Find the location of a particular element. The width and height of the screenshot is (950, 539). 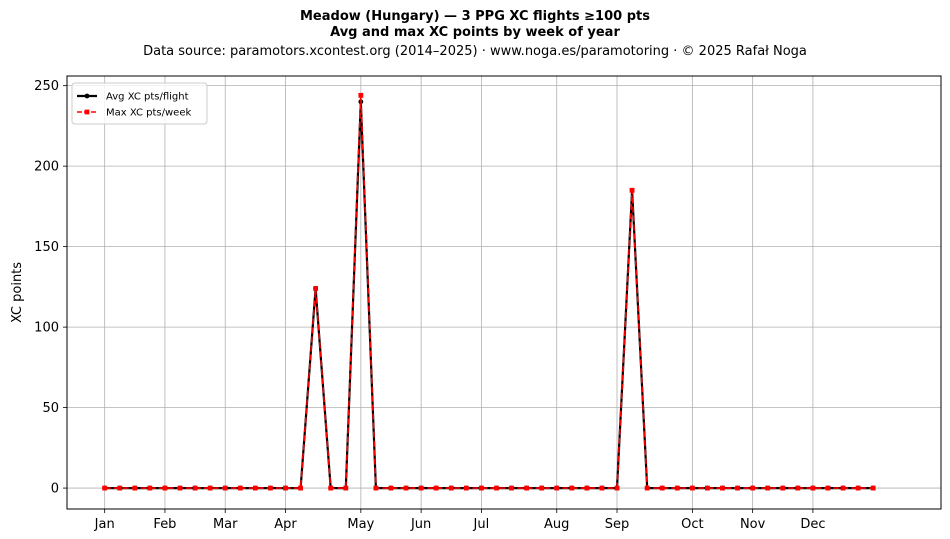

x-tick-label: Aug is located at coordinates (556, 524).